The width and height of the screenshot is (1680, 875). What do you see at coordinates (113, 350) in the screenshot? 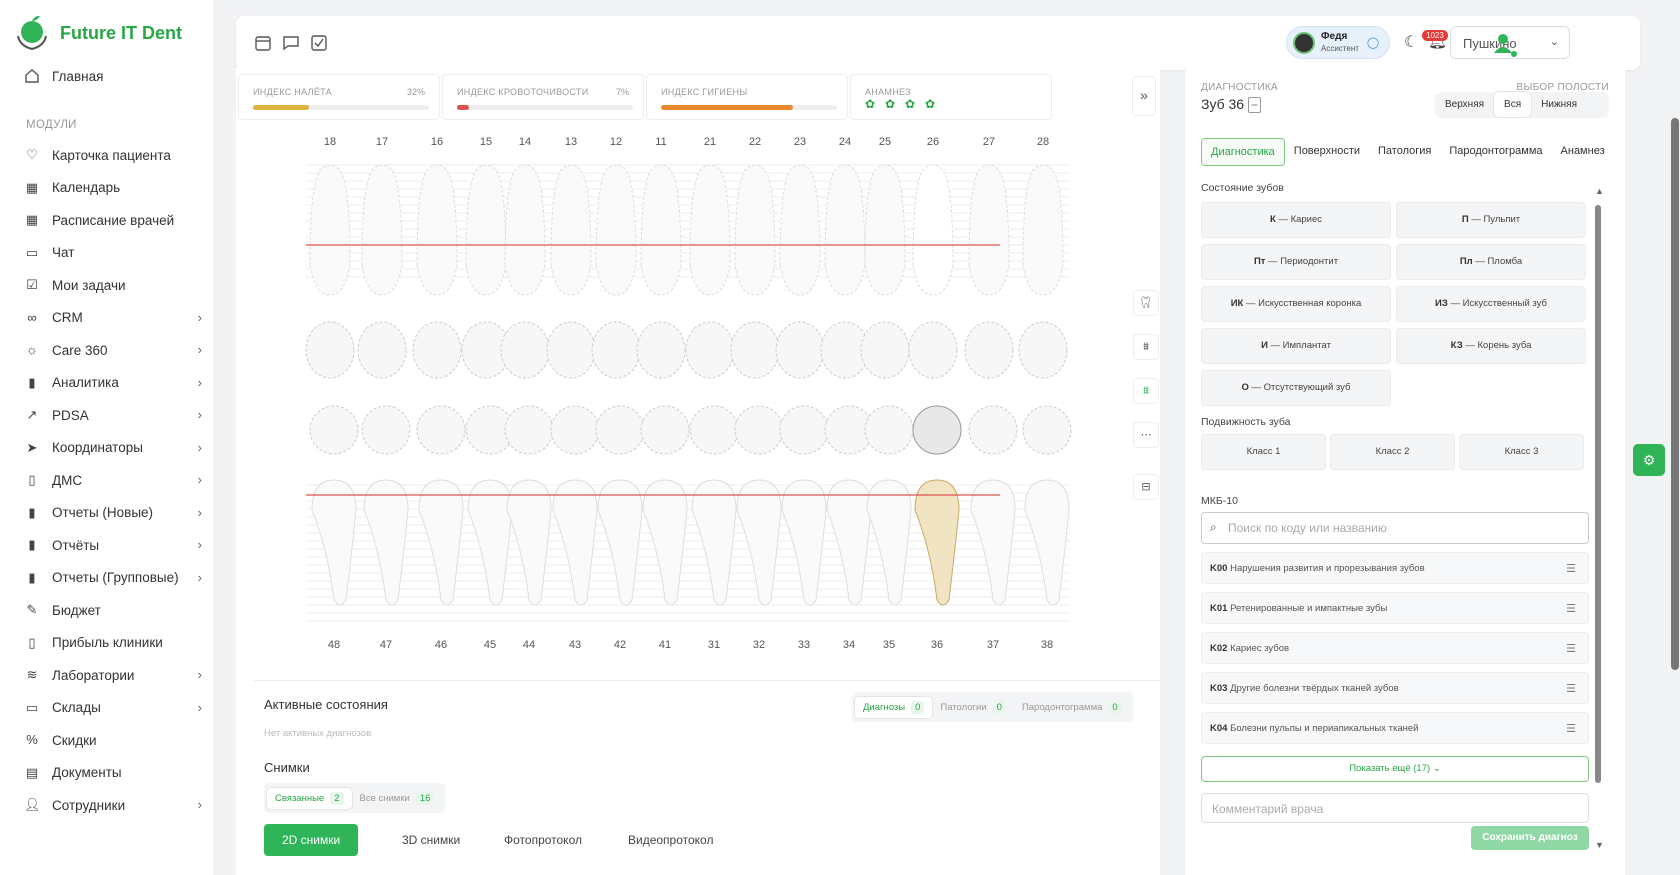
I see `sidebar-item-7: ☼ Care 360 ›` at bounding box center [113, 350].